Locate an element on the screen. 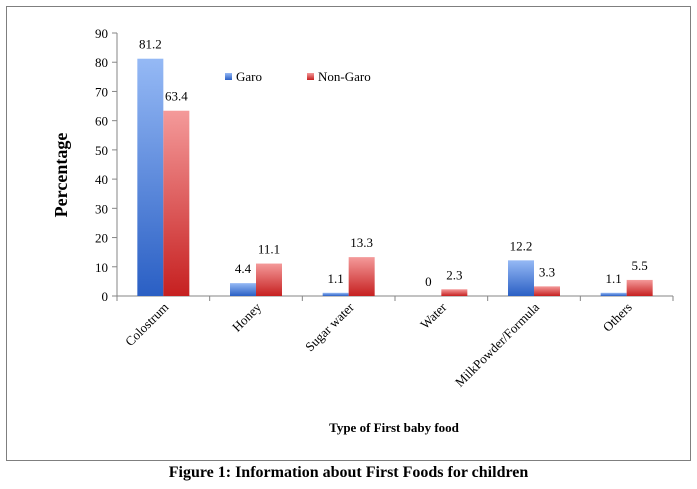 The width and height of the screenshot is (697, 489). x-tick-label: Colostrum is located at coordinates (146, 324).